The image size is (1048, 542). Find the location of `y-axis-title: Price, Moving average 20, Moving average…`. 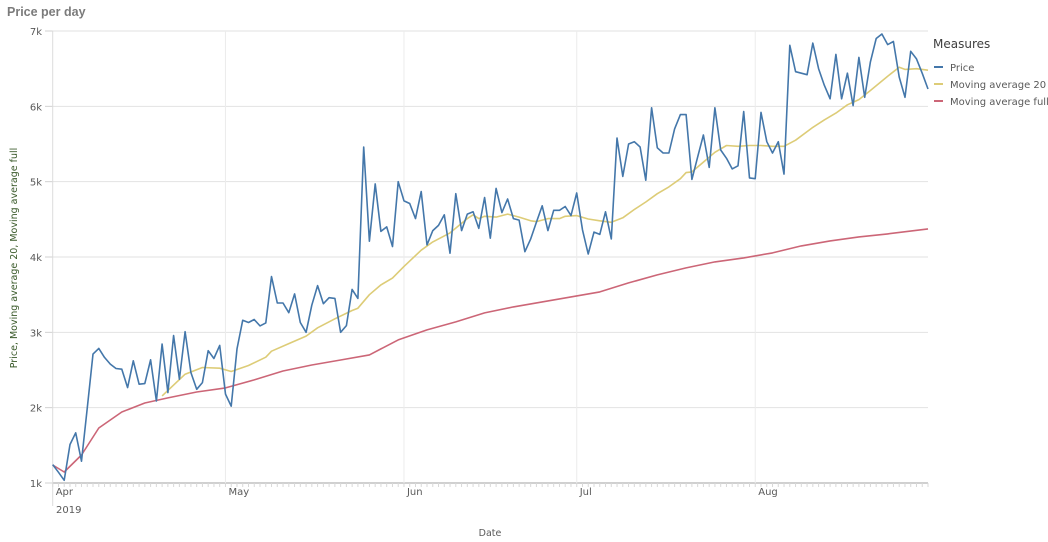

y-axis-title: Price, Moving average 20, Moving average… is located at coordinates (14, 258).